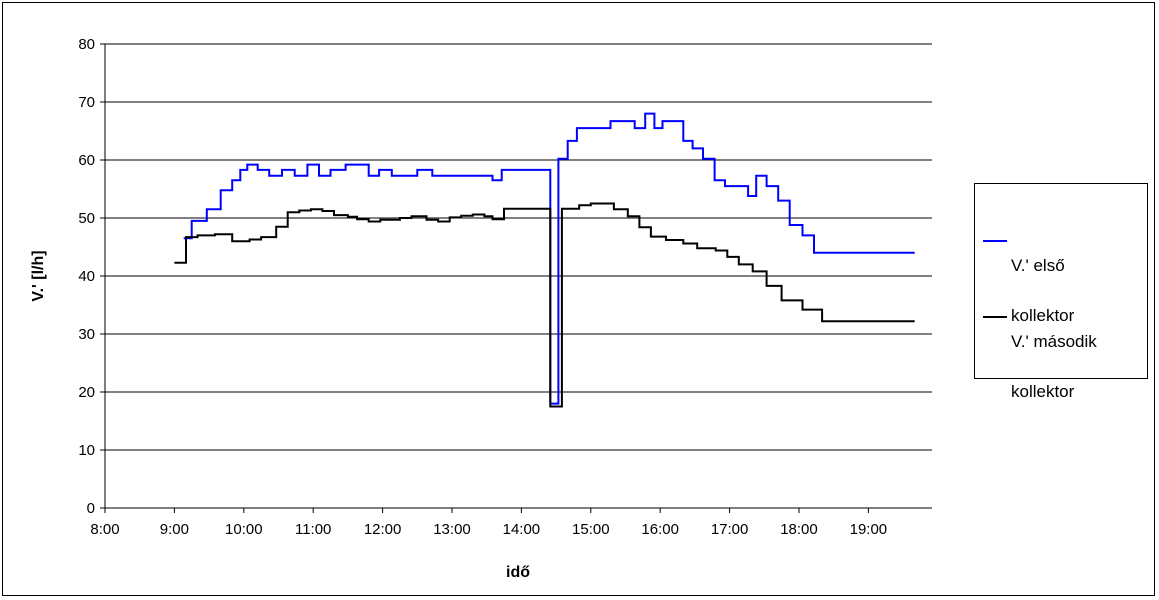 The height and width of the screenshot is (600, 1159). Describe the element at coordinates (86, 334) in the screenshot. I see `y-tick-label: 30` at that location.